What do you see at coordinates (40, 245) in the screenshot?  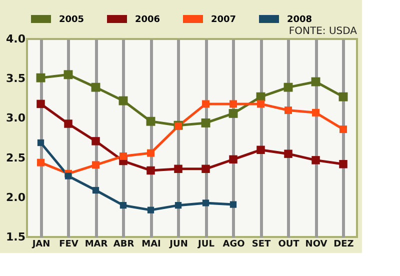 I see `x-tick-label: JAN` at bounding box center [40, 245].